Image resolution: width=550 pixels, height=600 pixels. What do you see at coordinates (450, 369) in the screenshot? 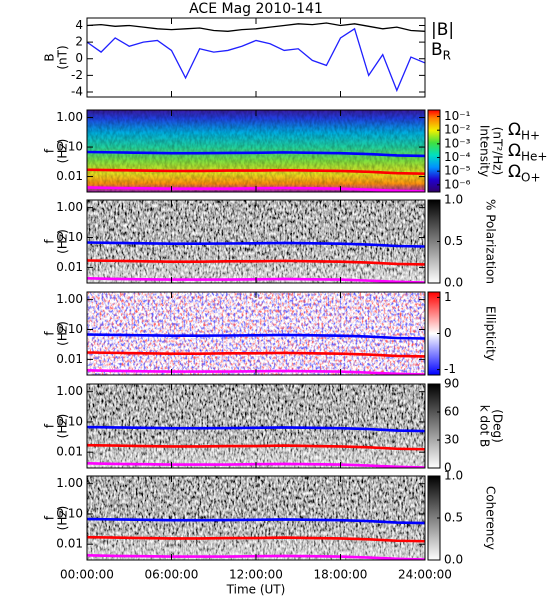
I see `colorbar-tick-label: -1` at bounding box center [450, 369].